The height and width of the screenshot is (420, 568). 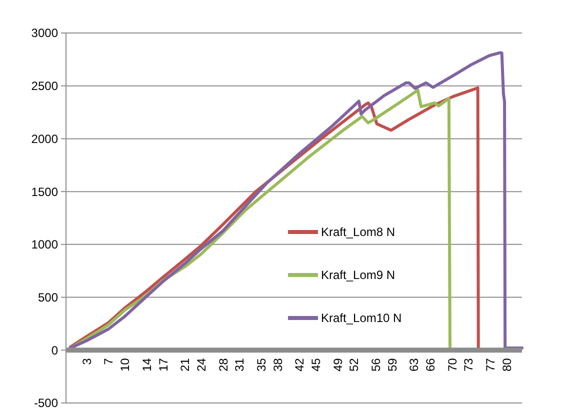 What do you see at coordinates (392, 365) in the screenshot?
I see `x-tick-label: 59` at bounding box center [392, 365].